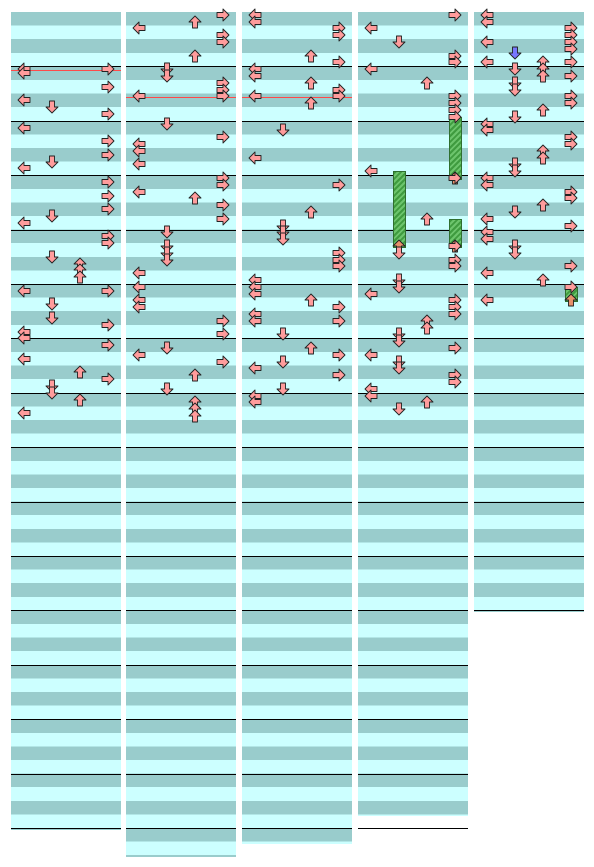 This screenshot has height=867, width=594. What do you see at coordinates (571, 300) in the screenshot?
I see `hold-end-icon` at bounding box center [571, 300].